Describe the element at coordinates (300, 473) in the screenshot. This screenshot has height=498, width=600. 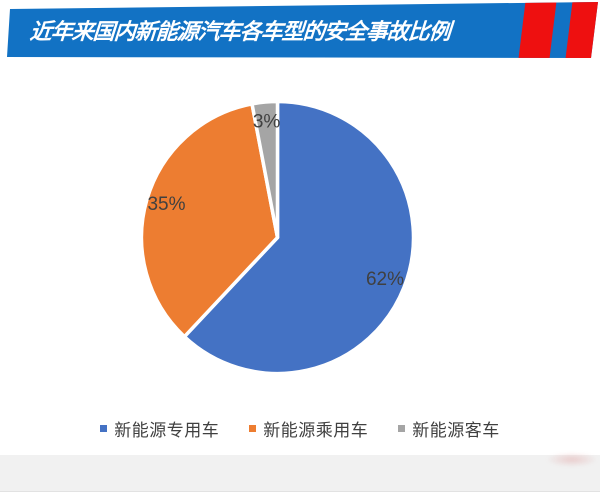
I see `bottom-strip` at that location.